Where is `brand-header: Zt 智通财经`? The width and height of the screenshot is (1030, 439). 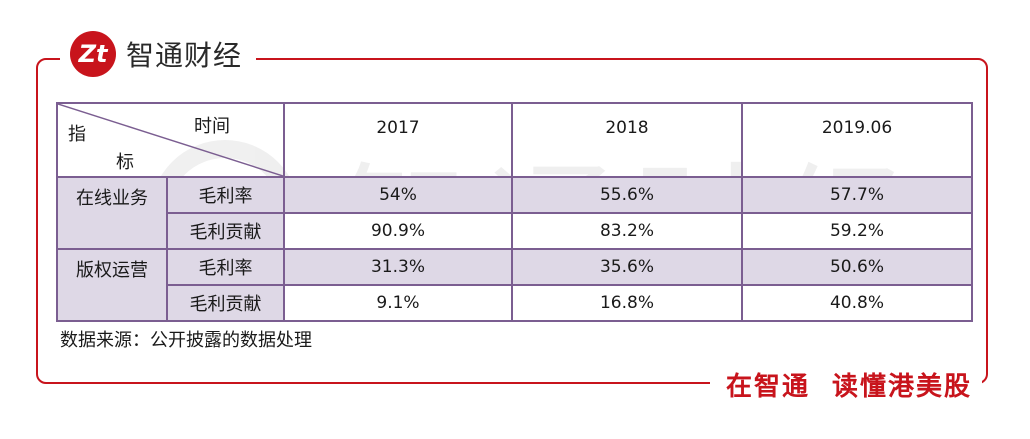
brand-header: Zt 智通财经 is located at coordinates (158, 54).